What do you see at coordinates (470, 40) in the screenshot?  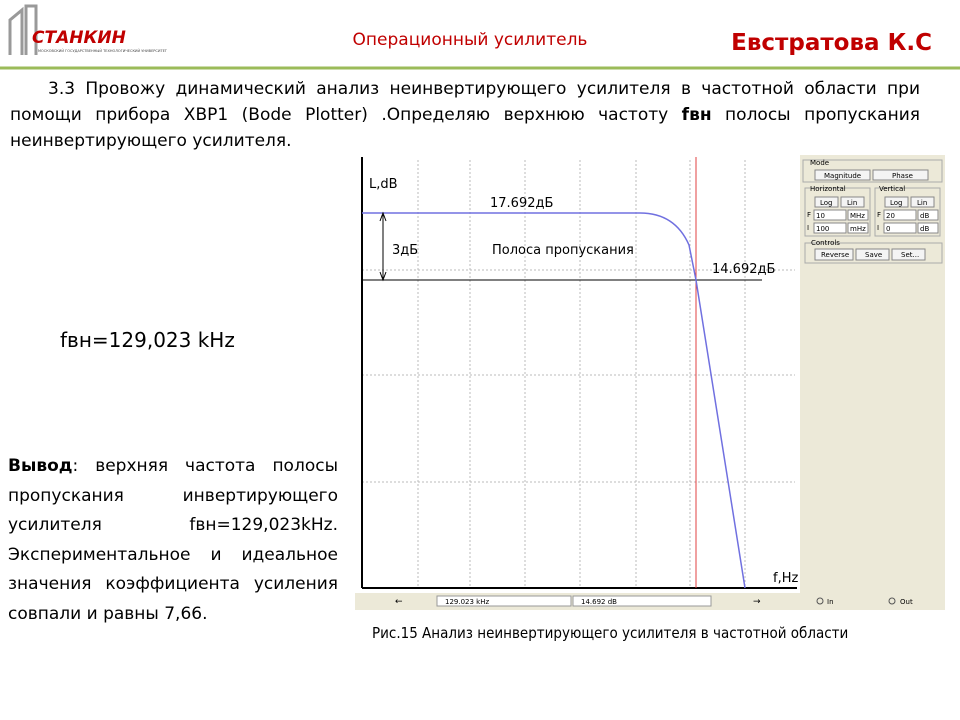 I see `slide-title: Операционный усилитель` at bounding box center [470, 40].